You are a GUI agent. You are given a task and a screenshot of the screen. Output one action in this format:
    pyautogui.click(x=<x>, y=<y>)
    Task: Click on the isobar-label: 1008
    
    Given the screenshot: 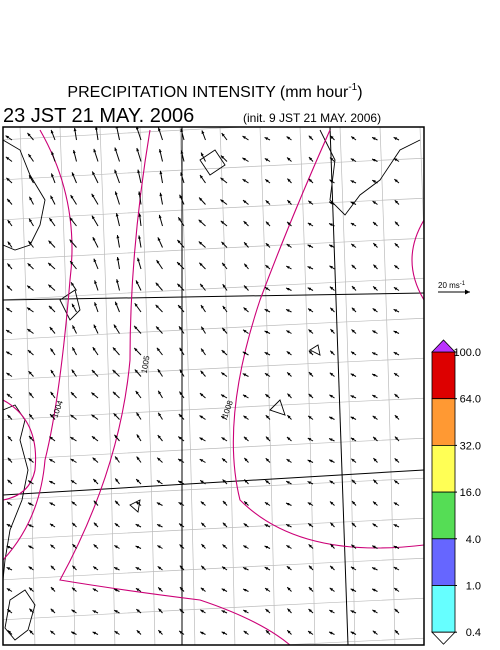 What is the action you would take?
    pyautogui.click(x=227, y=409)
    